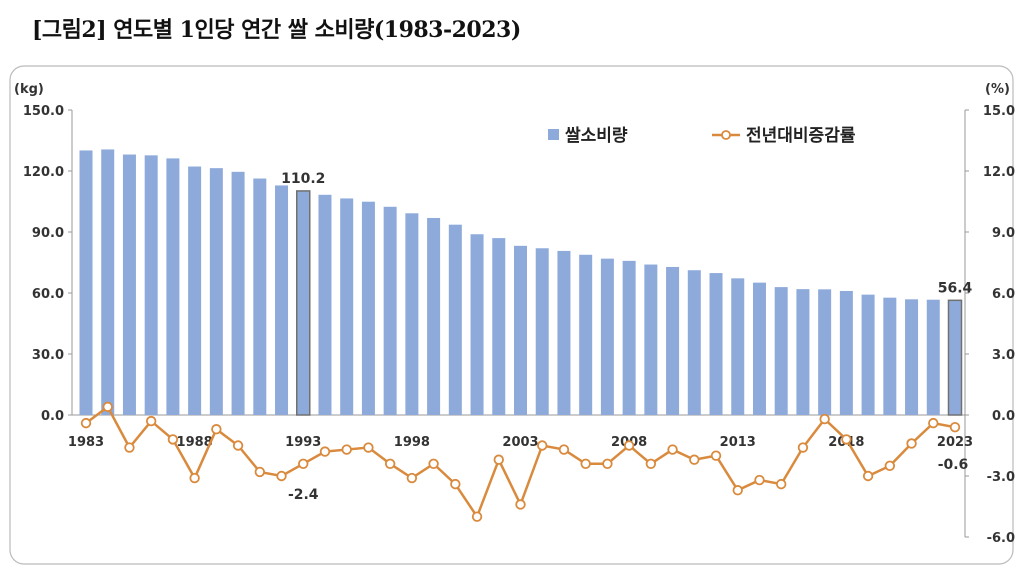  I want to click on point-1987, so click(173, 439).